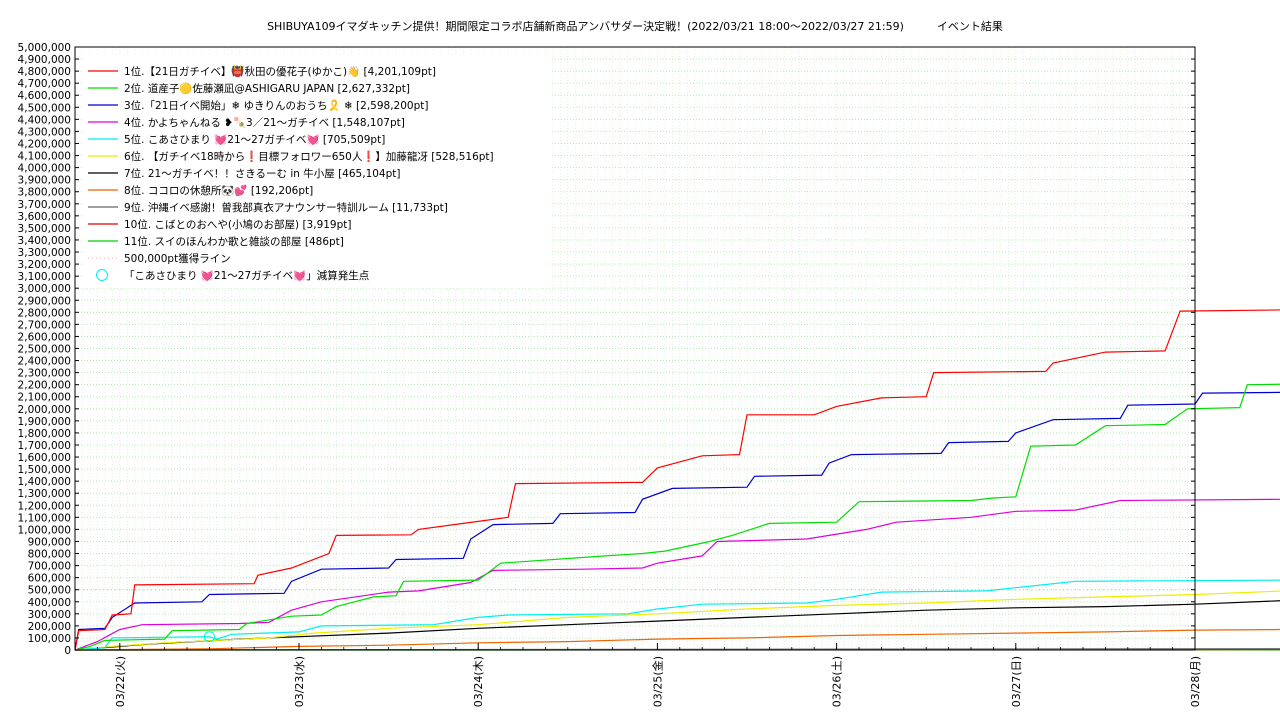 The image size is (1280, 720). I want to click on y-tick-label: 4,600,000, so click(44, 96).